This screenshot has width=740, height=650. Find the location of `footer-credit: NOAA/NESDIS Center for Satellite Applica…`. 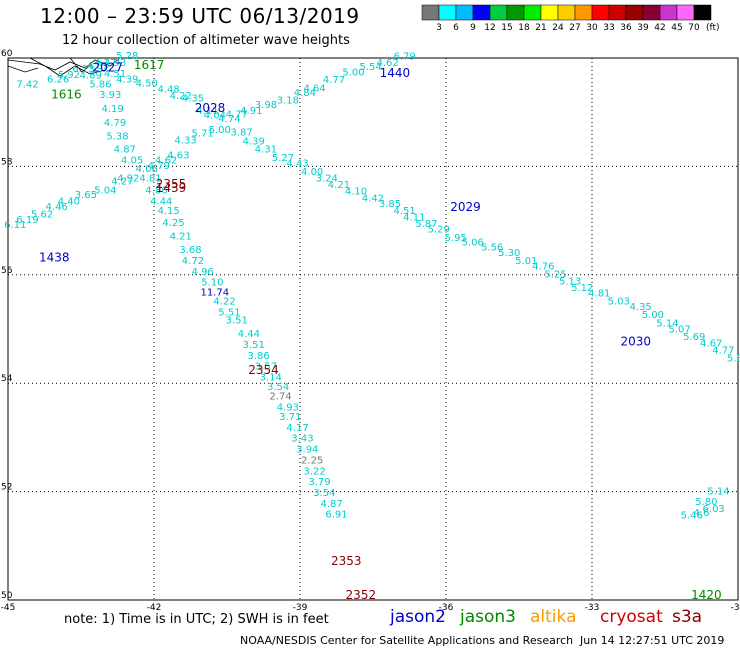

footer-credit: NOAA/NESDIS Center for Satellite Applica… is located at coordinates (407, 640).